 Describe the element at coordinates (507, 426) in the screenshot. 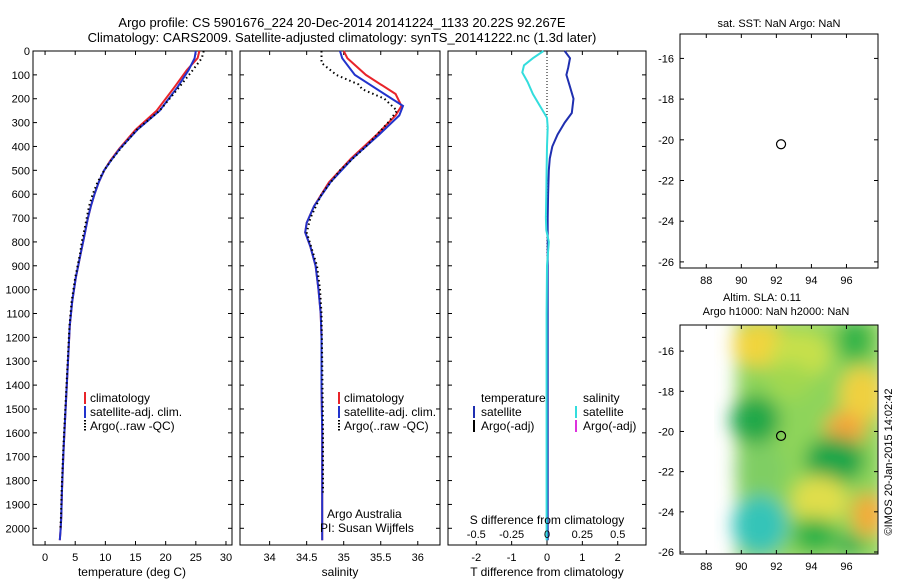

I see `legend-label-temperature-argo: Argo(-adj)` at that location.